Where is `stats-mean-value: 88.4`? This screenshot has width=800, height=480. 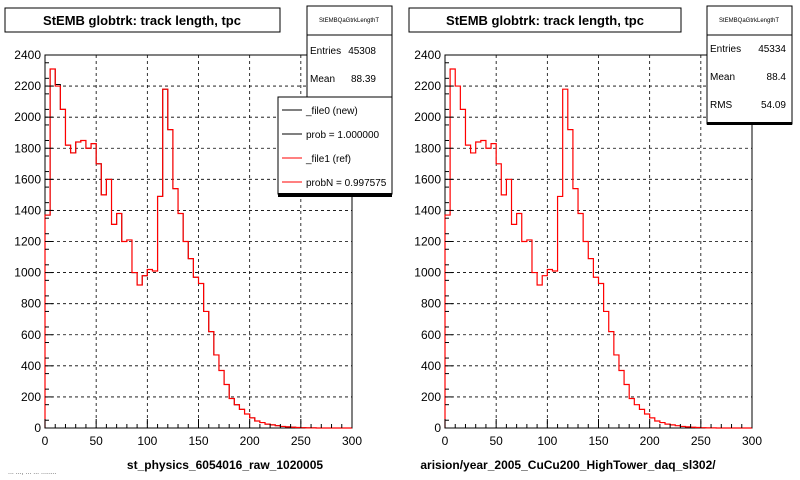
stats-mean-value: 88.4 is located at coordinates (777, 77).